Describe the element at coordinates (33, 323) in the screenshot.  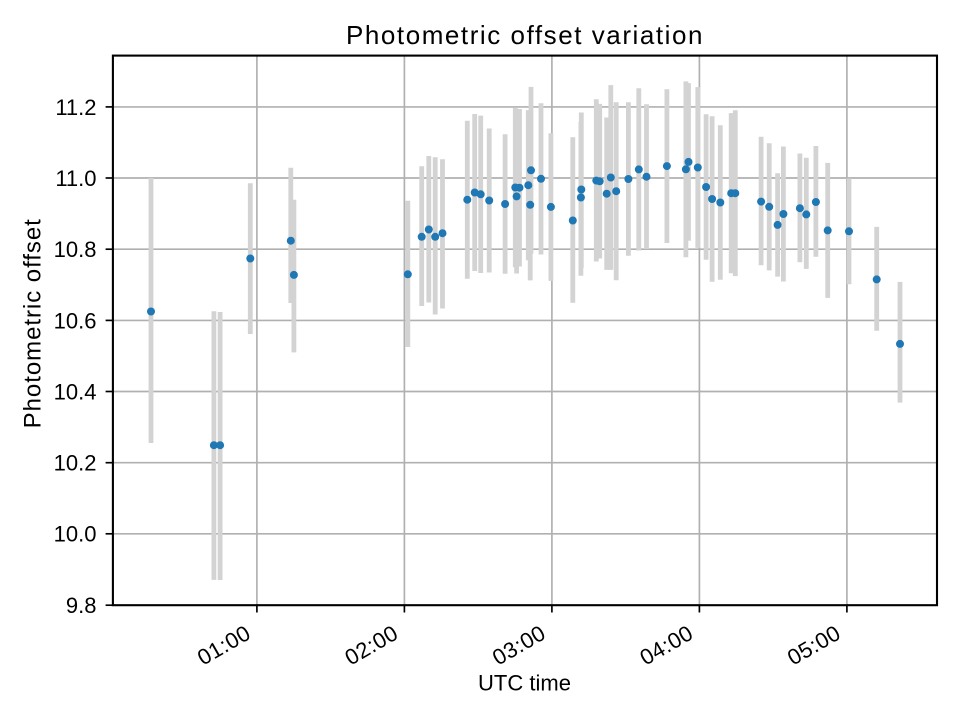
I see `svg-text: Photometric offset` at that location.